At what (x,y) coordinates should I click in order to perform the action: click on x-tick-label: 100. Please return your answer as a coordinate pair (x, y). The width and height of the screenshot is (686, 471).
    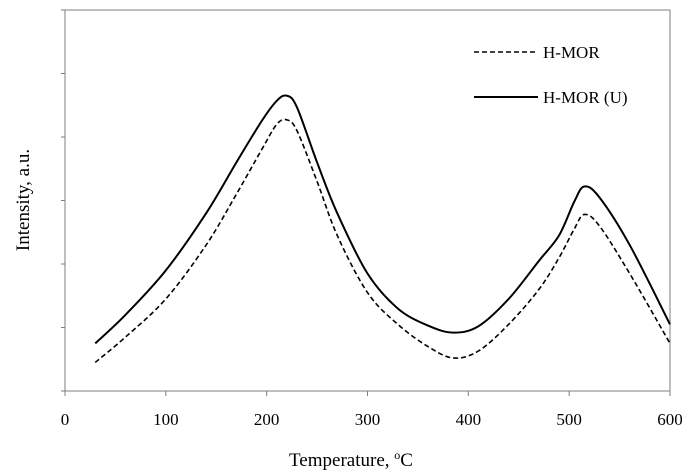
    Looking at the image, I should click on (166, 419).